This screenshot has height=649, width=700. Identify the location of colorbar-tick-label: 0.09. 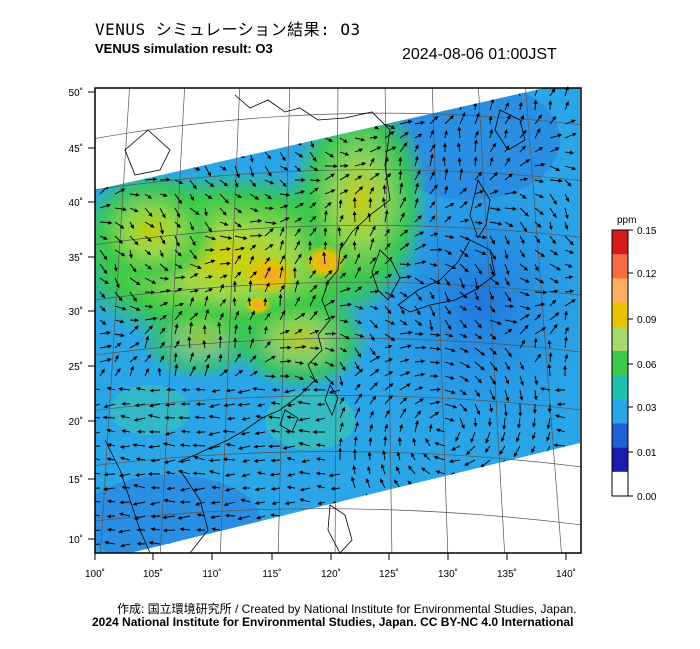
(647, 320).